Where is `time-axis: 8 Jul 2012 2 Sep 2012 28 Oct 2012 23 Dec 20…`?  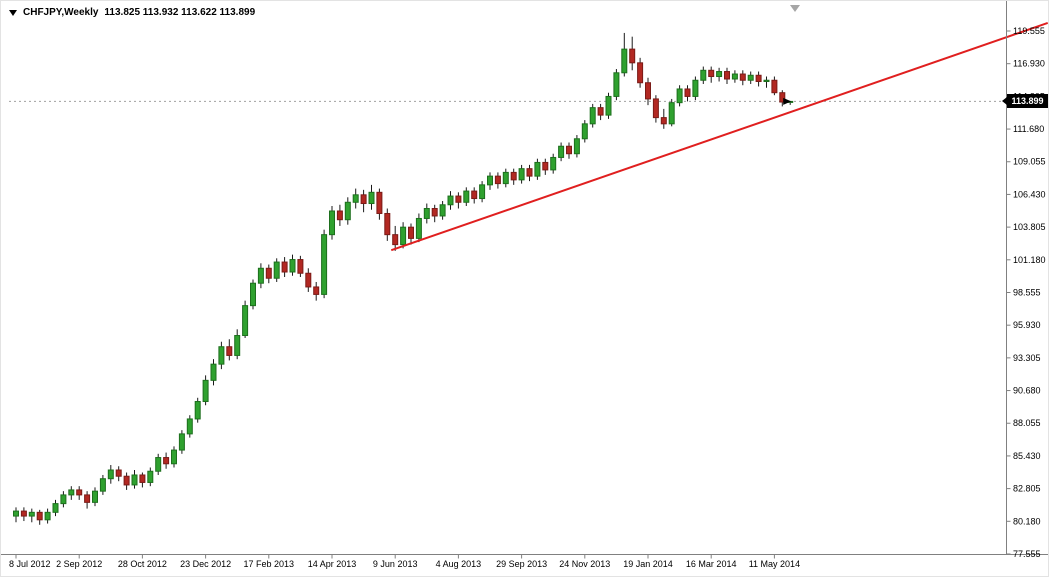
time-axis: 8 Jul 2012 2 Sep 2012 28 Oct 2012 23 Dec 20… is located at coordinates (404, 562).